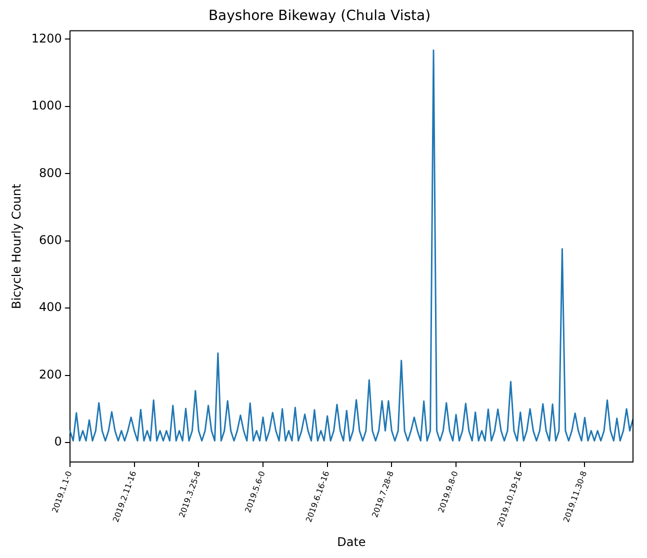 The width and height of the screenshot is (647, 558). What do you see at coordinates (50, 307) in the screenshot?
I see `y-tick-label: 400` at bounding box center [50, 307].